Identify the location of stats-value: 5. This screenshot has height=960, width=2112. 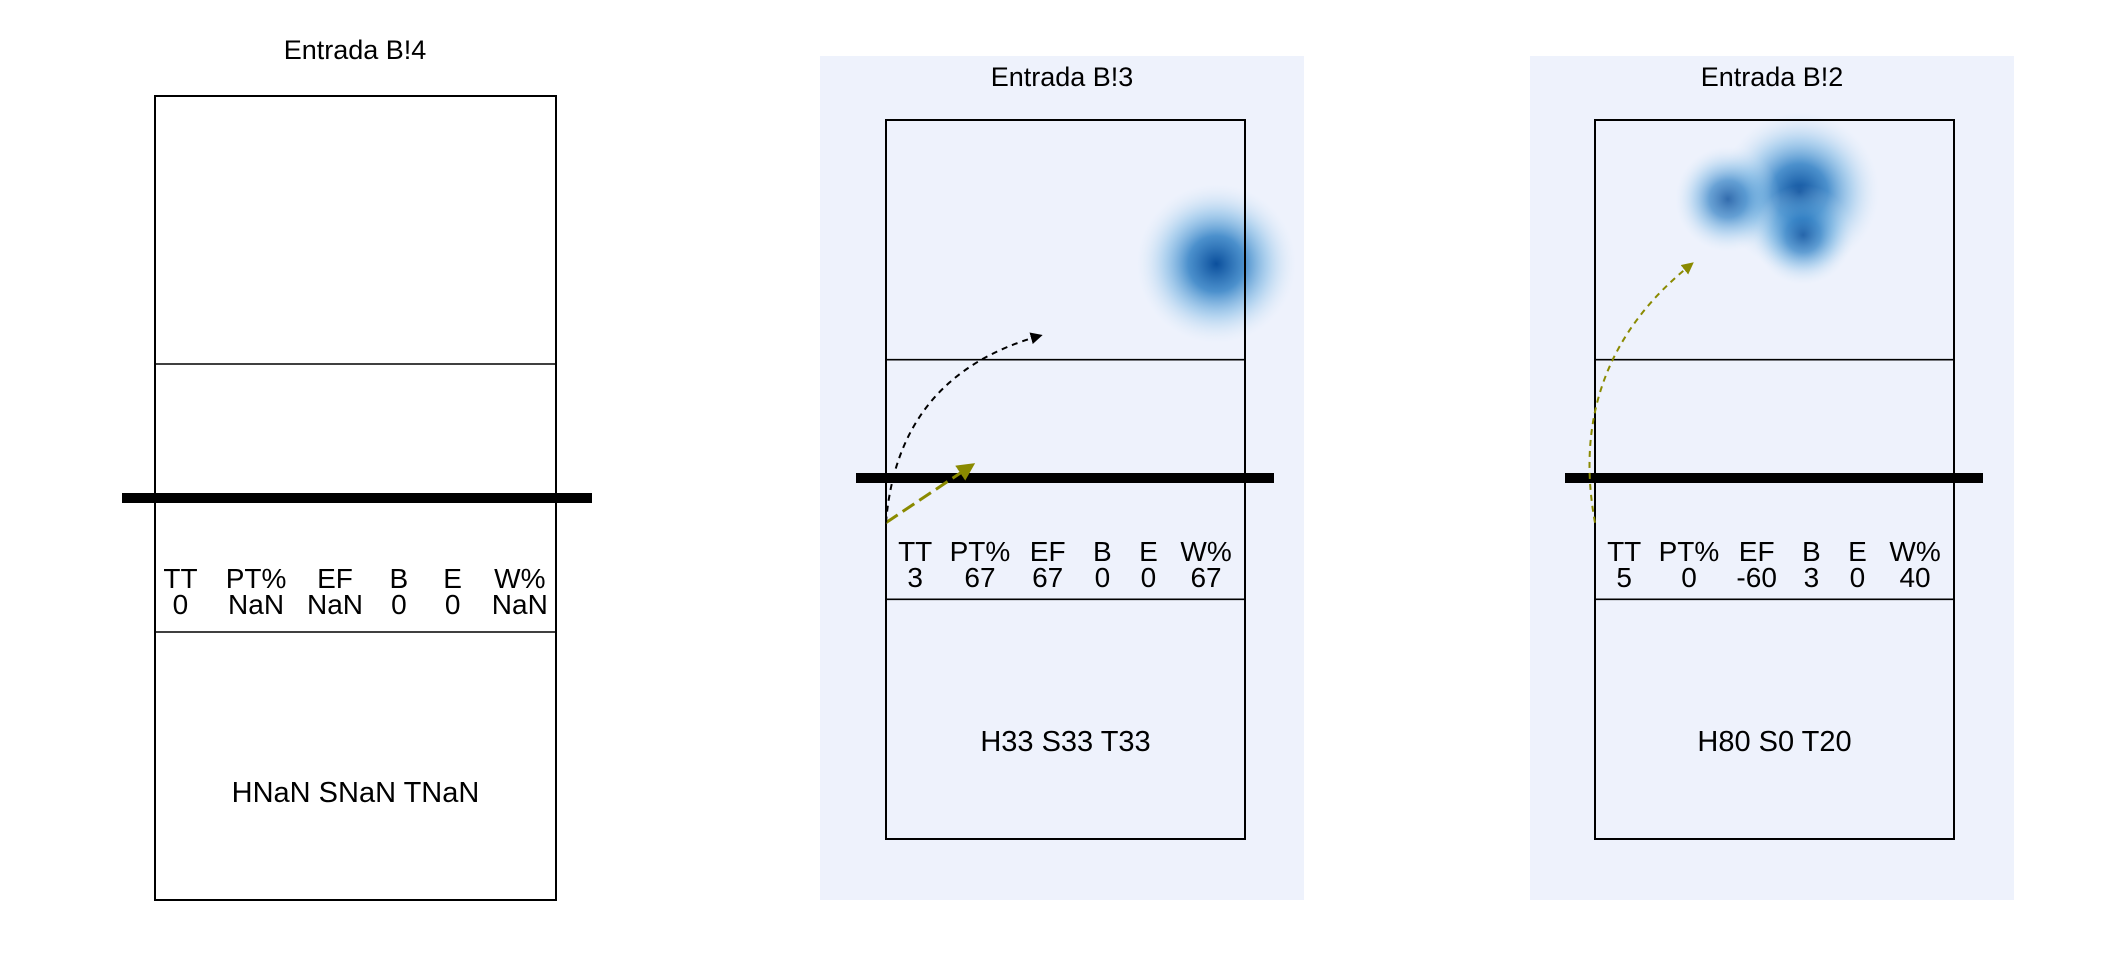
(1624, 577).